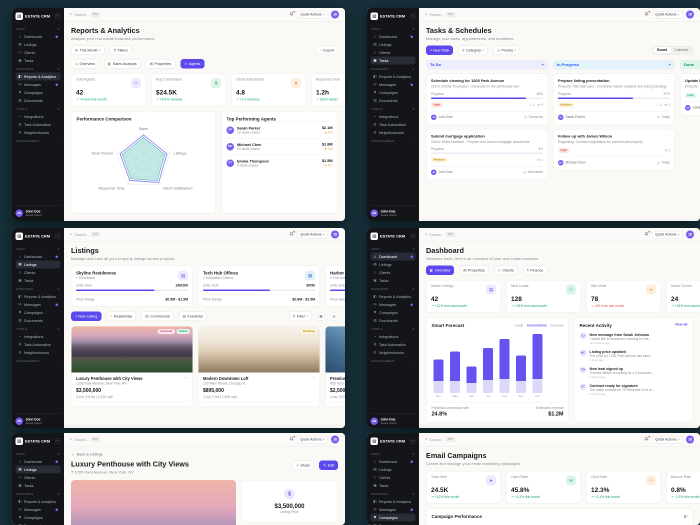  What do you see at coordinates (303, 465) in the screenshot?
I see `share-button: ⇗ Share` at bounding box center [303, 465].